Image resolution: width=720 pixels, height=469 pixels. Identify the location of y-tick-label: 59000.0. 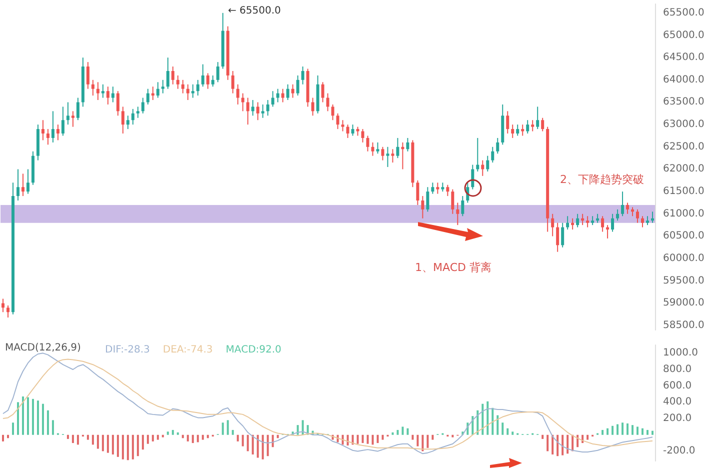
(683, 303).